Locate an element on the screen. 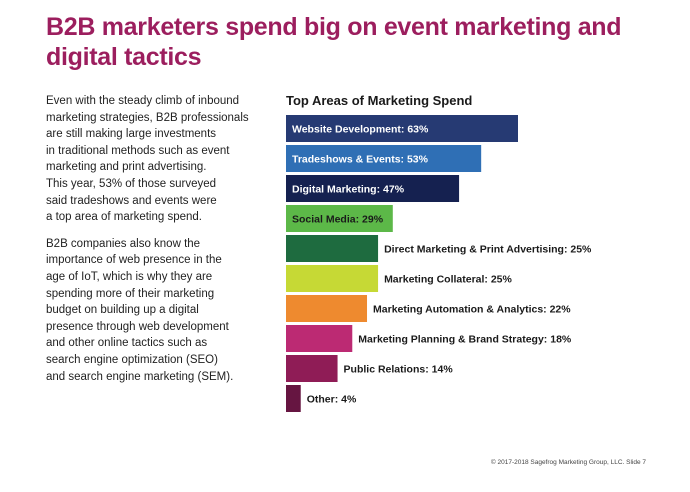  bar-label-10: Other: 4% is located at coordinates (332, 400).